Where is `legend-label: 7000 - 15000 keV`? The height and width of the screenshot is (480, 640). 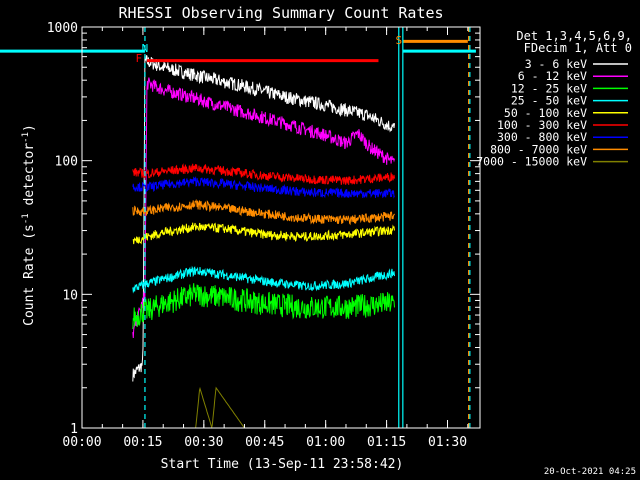 legend-label: 7000 - 15000 keV is located at coordinates (531, 162).